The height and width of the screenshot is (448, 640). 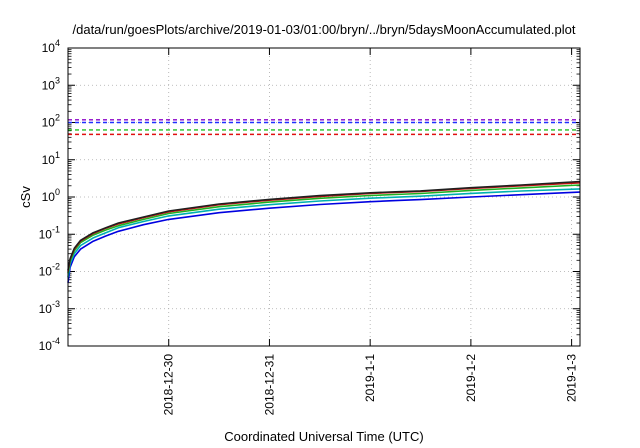 I want to click on x-tick-label: 2019-1-3, so click(x=572, y=378).